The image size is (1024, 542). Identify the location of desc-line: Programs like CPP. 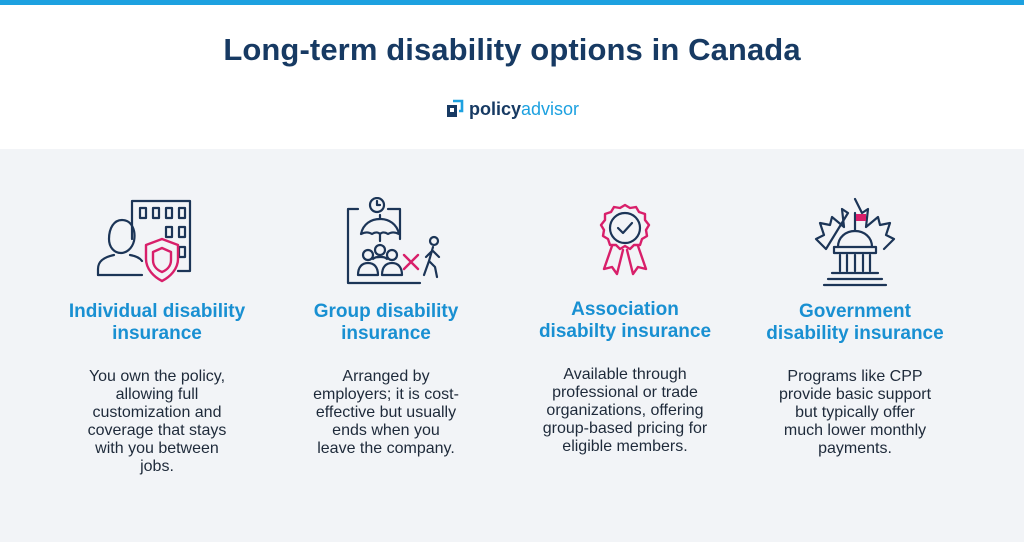
(855, 376).